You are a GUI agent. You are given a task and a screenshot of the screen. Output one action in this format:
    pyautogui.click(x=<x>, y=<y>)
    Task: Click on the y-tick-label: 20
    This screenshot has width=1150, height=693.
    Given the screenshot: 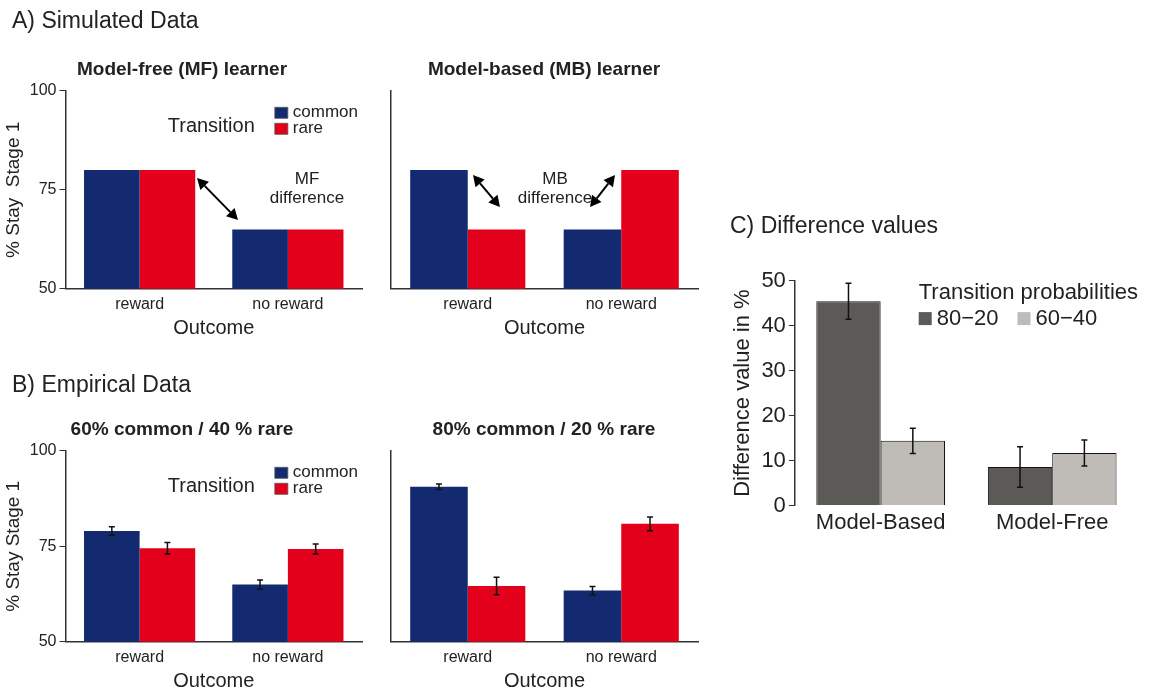 What is the action you would take?
    pyautogui.click(x=773, y=414)
    